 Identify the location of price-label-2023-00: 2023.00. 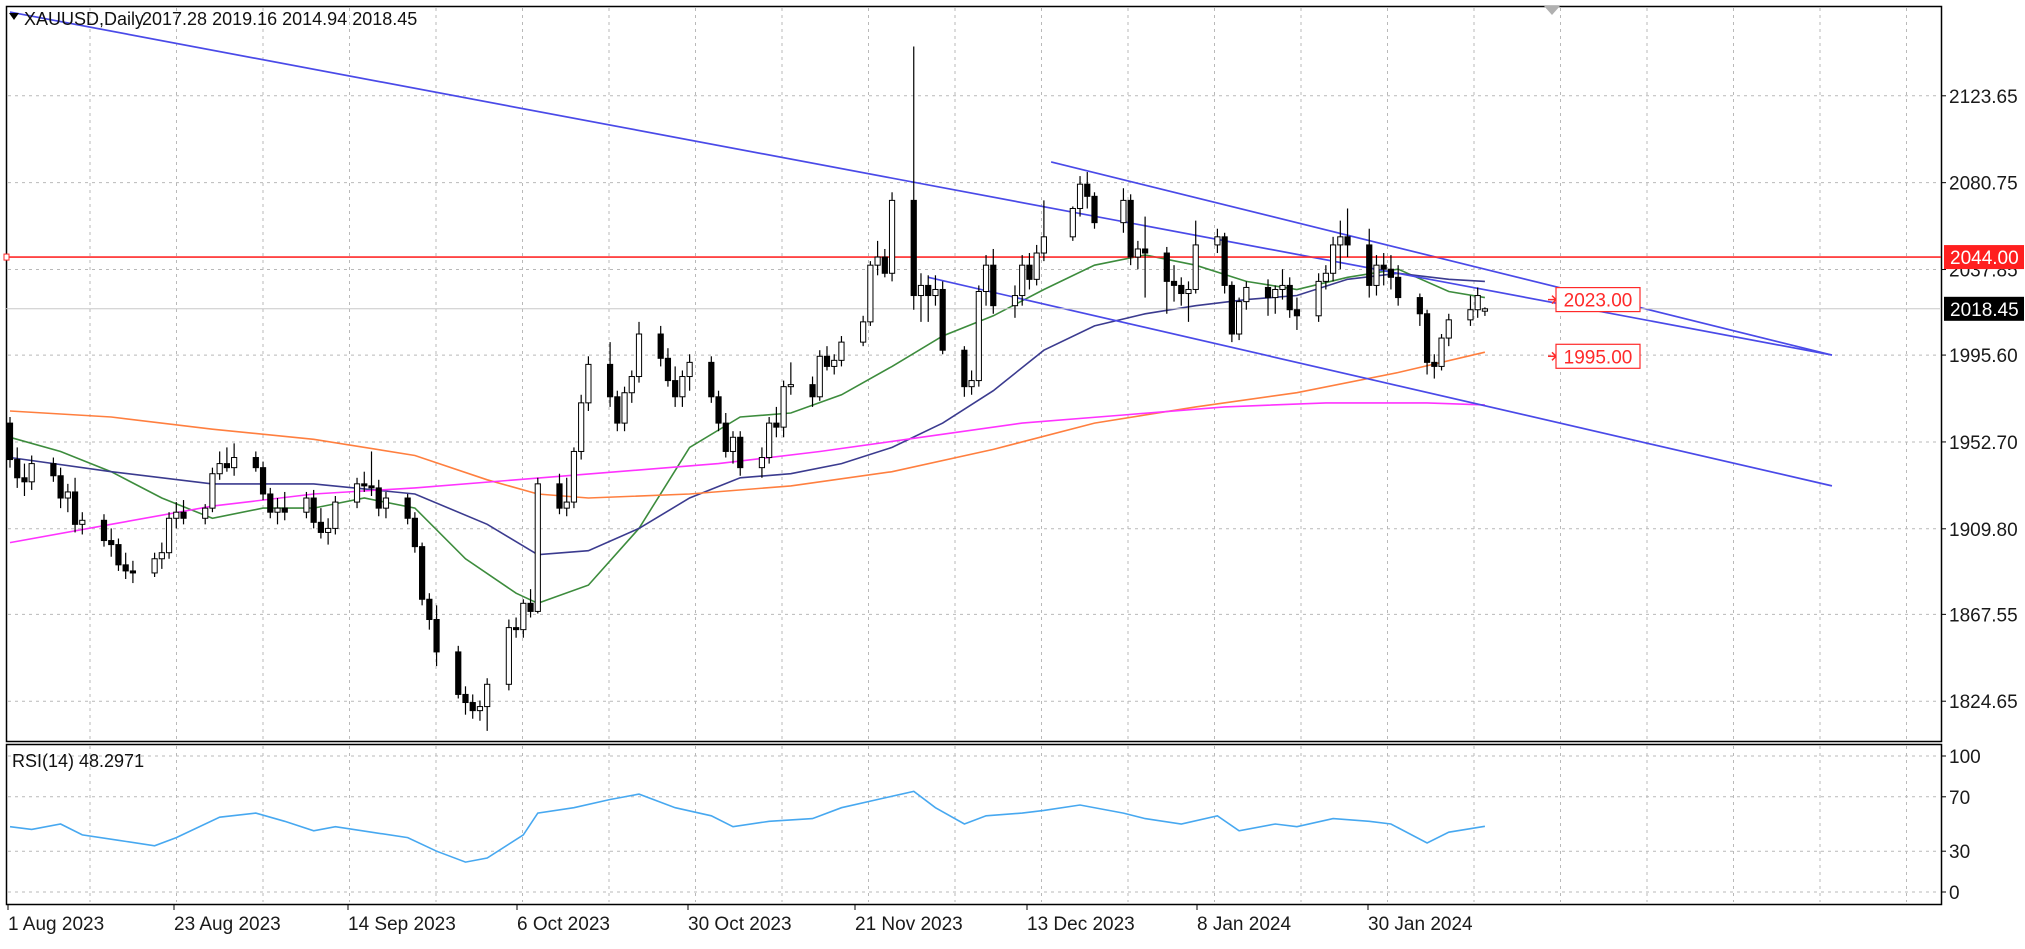
(1594, 299).